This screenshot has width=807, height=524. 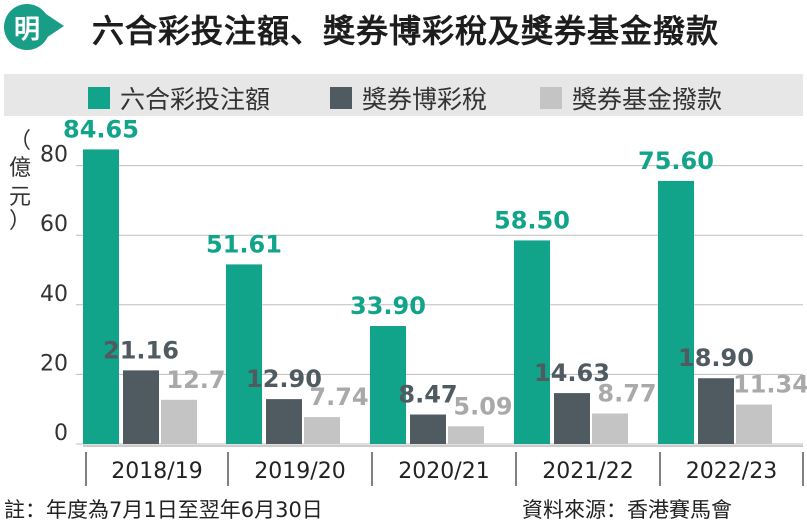 I want to click on data-label: 7.74, so click(x=338, y=397).